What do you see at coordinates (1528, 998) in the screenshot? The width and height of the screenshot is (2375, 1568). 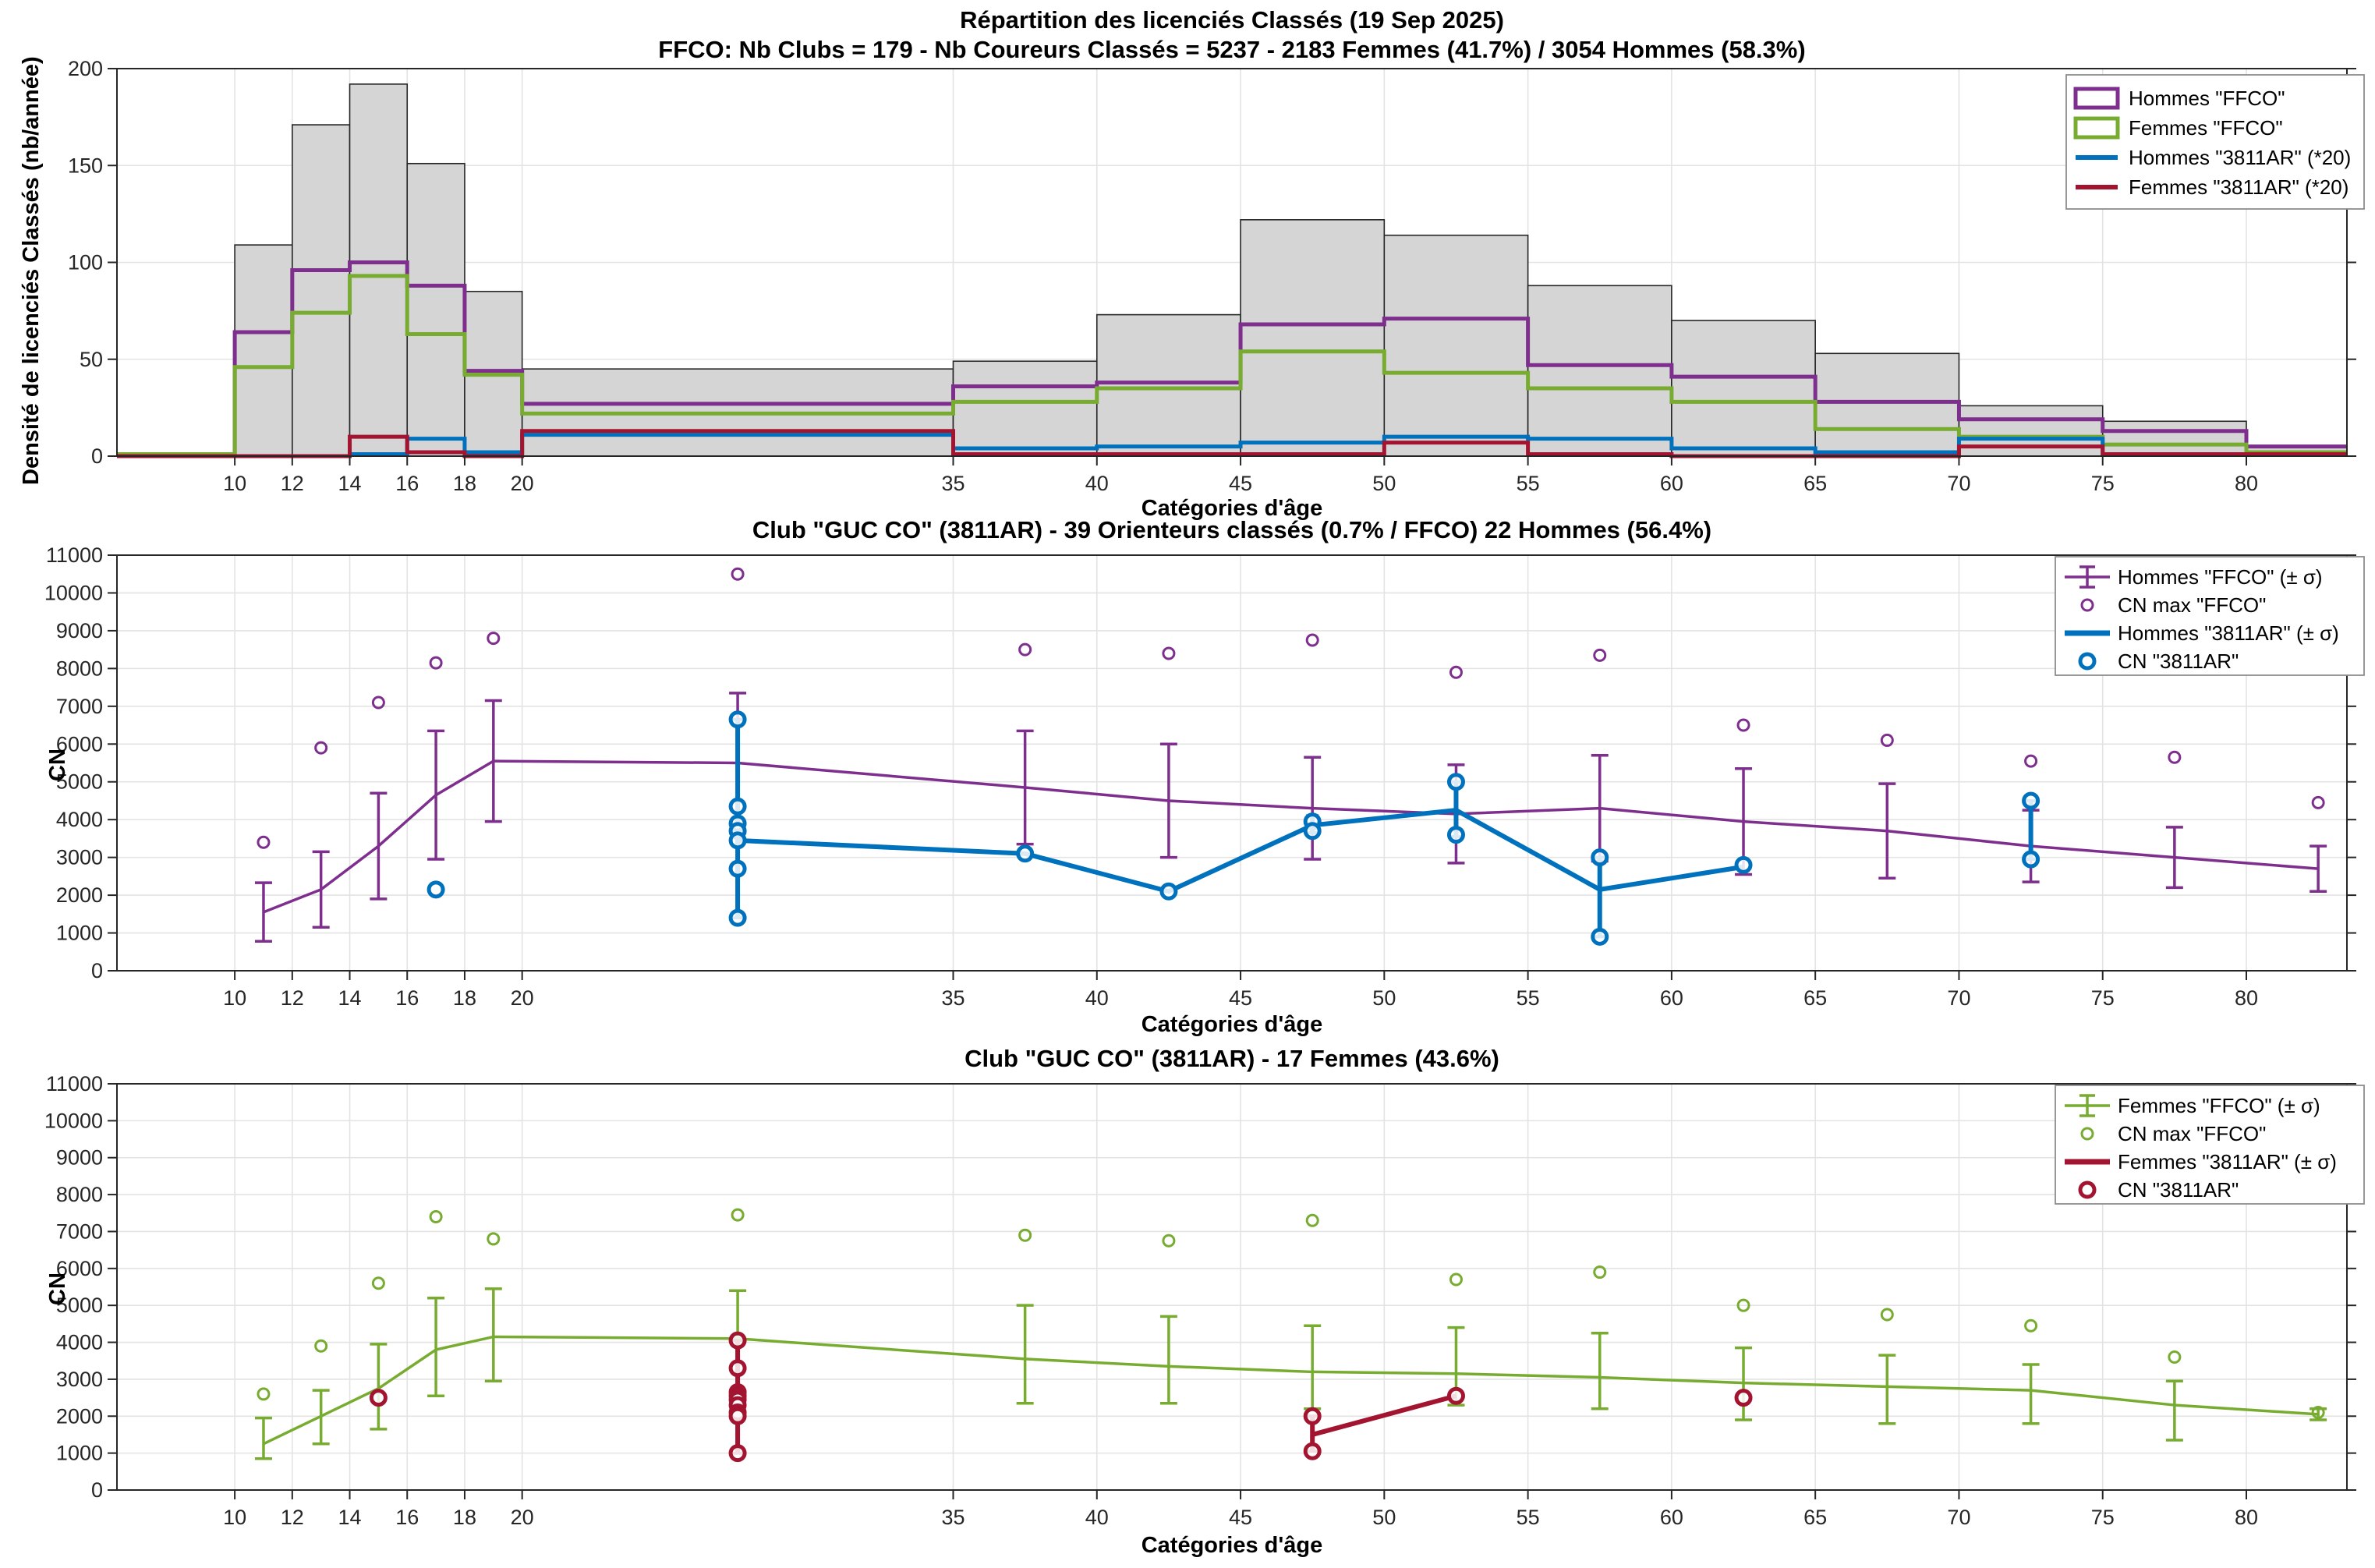 I see `x-tick-label: 55` at bounding box center [1528, 998].